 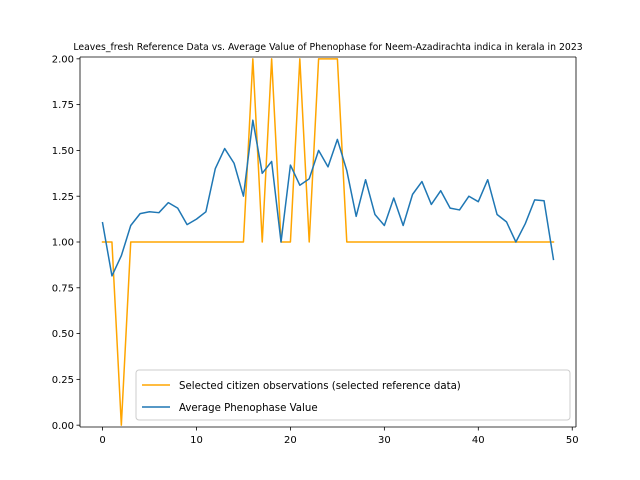 What do you see at coordinates (102, 440) in the screenshot?
I see `x-tick-label: 0` at bounding box center [102, 440].